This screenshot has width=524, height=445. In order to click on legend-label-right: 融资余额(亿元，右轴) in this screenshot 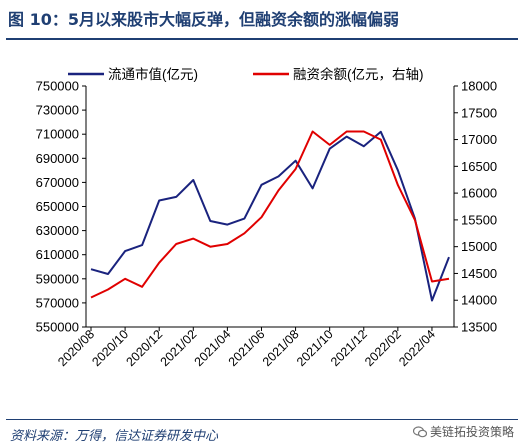, I will do `click(358, 74)`.